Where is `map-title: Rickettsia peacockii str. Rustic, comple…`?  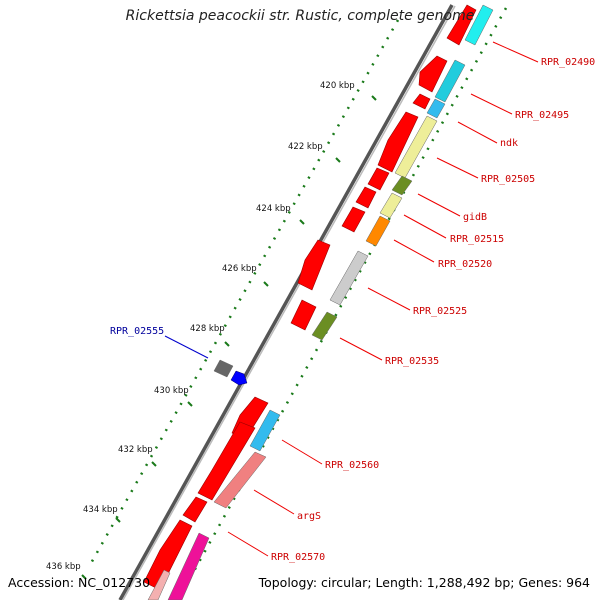
map-title: Rickettsia peacockii str. Rustic, comple… is located at coordinates (300, 16).